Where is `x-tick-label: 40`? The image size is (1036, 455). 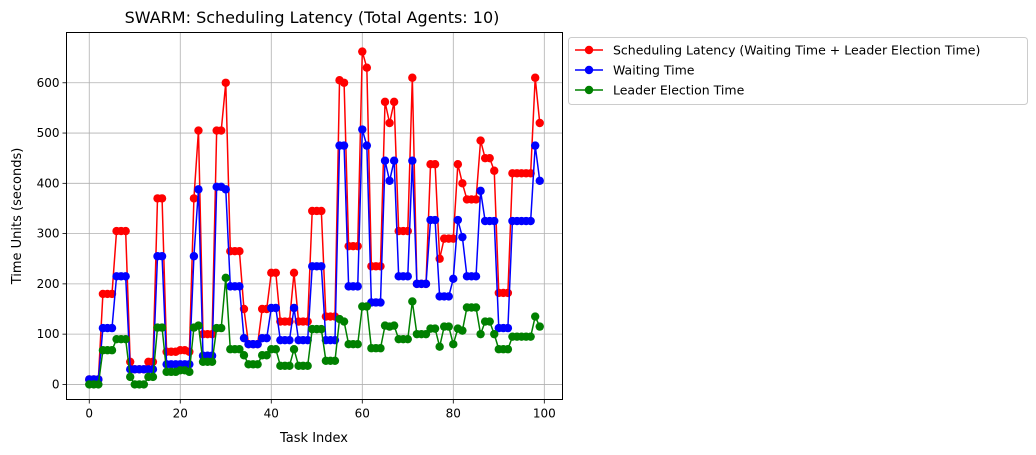
x-tick-label: 40 is located at coordinates (271, 414).